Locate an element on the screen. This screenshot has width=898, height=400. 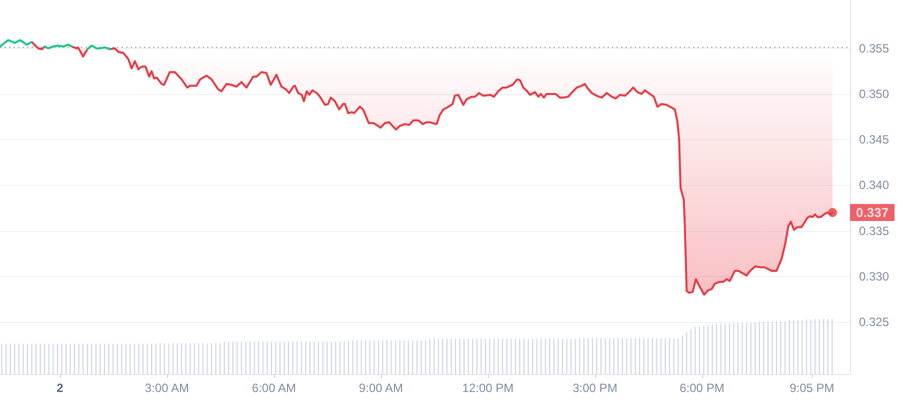
y-tick-label: 0.350 is located at coordinates (874, 93).